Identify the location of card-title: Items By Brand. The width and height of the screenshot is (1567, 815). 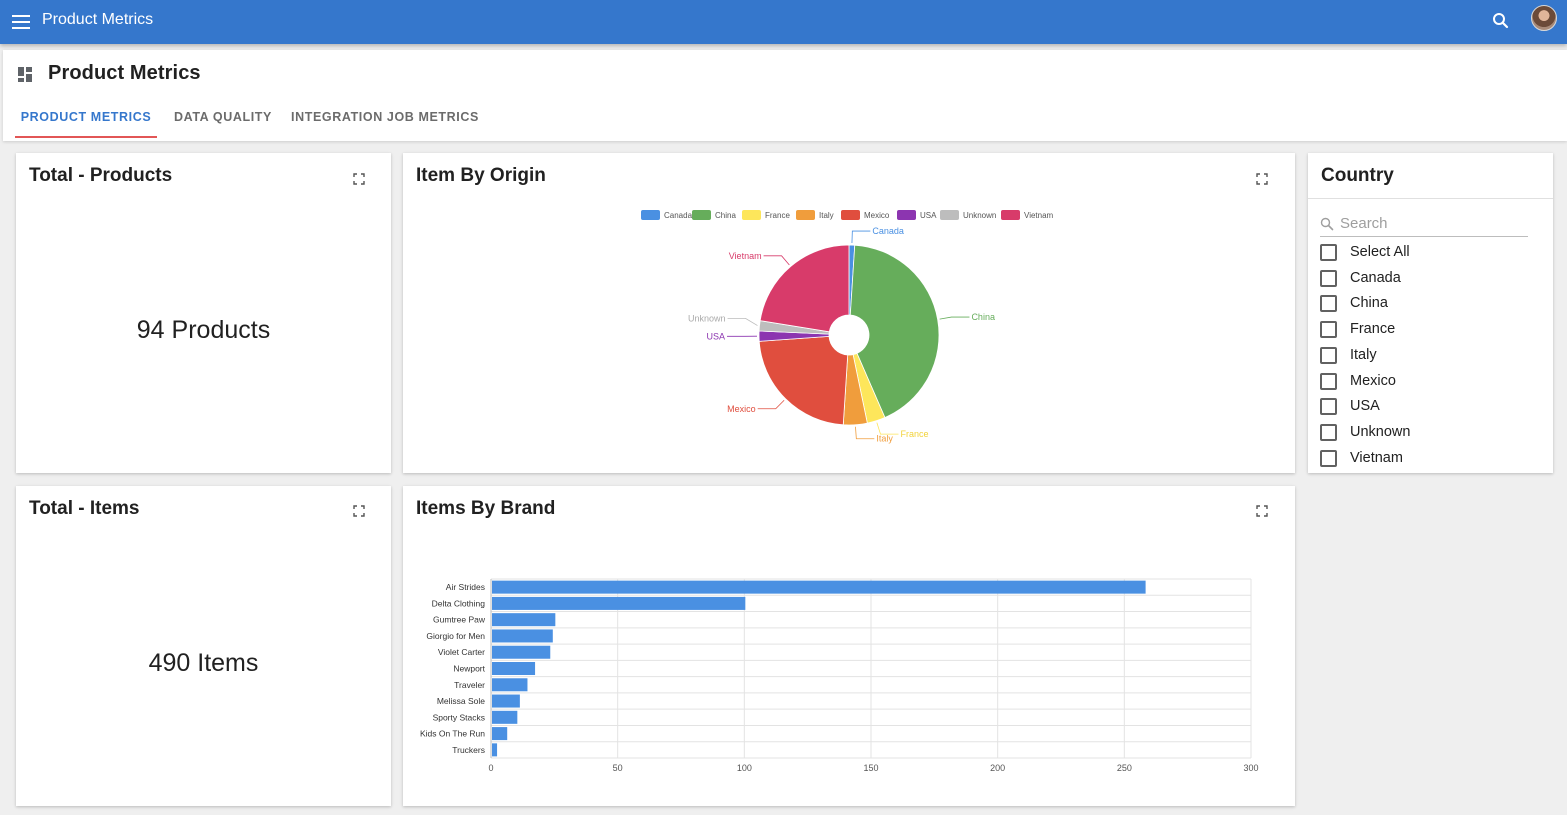
(486, 508).